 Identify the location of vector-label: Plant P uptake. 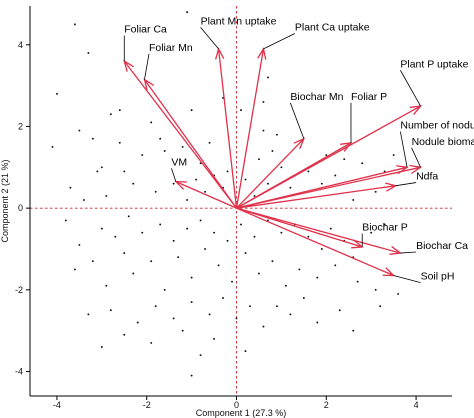
(434, 64).